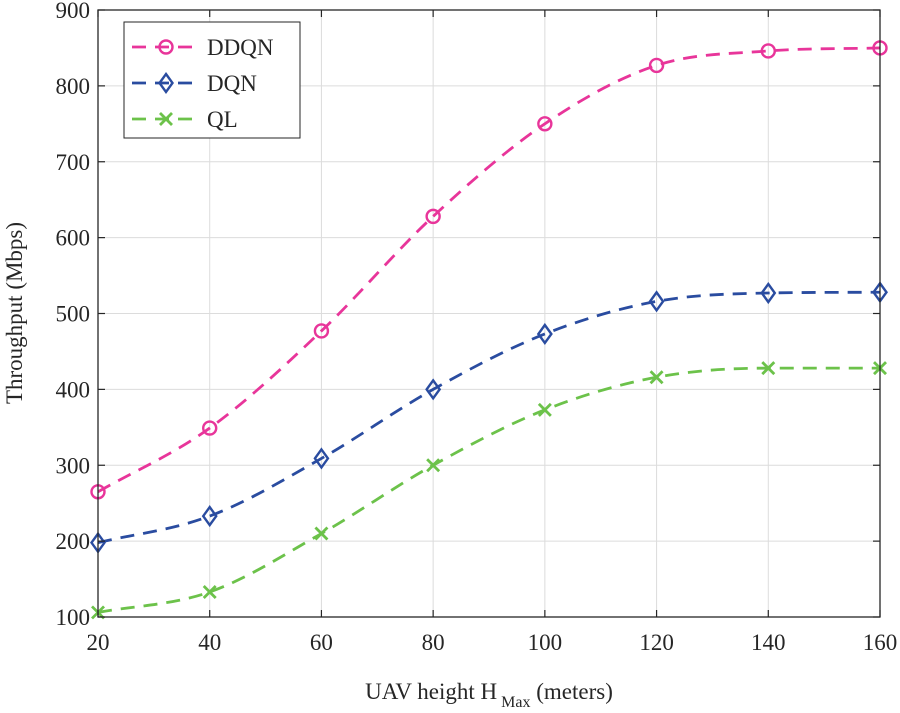 The image size is (900, 713). Describe the element at coordinates (433, 642) in the screenshot. I see `x-tick-label: 80` at that location.